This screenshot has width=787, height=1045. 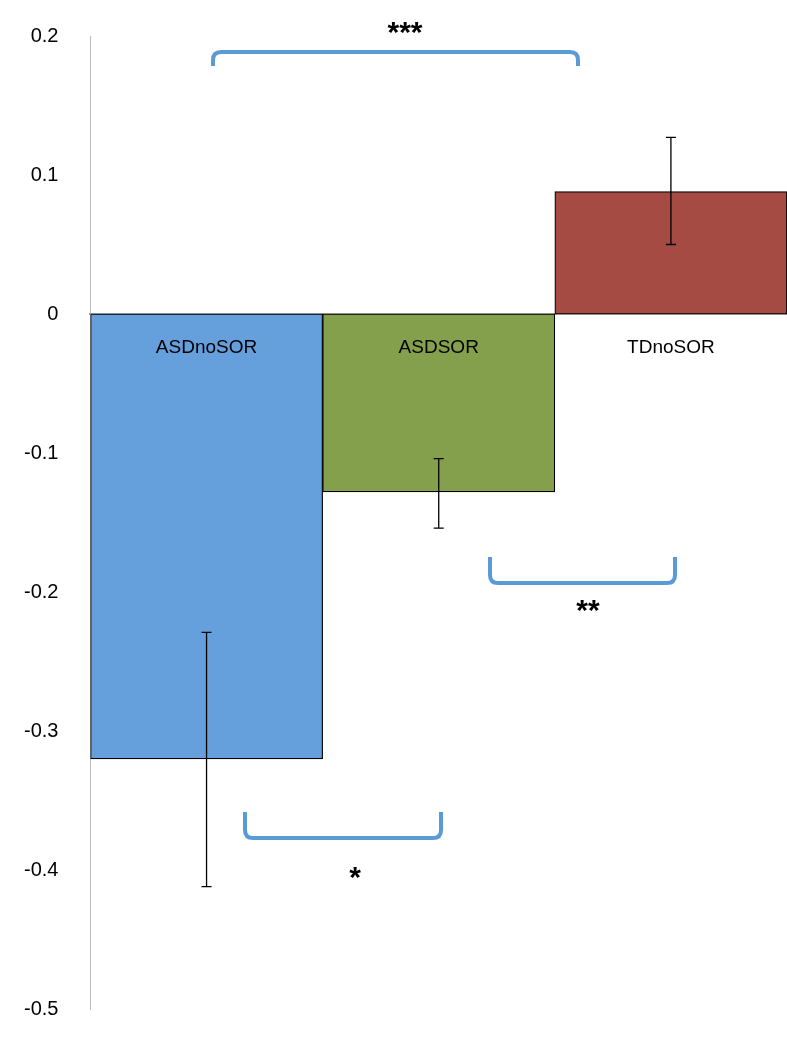 I want to click on x-tick-label: ASDnoSOR, so click(x=206, y=346).